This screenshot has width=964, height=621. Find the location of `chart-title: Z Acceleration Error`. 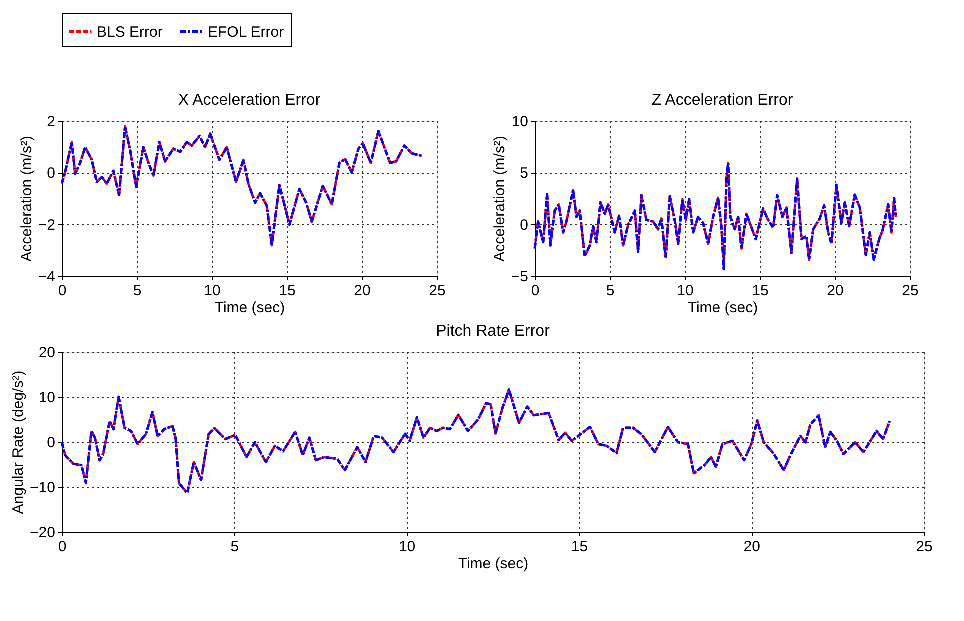

chart-title: Z Acceleration Error is located at coordinates (723, 100).